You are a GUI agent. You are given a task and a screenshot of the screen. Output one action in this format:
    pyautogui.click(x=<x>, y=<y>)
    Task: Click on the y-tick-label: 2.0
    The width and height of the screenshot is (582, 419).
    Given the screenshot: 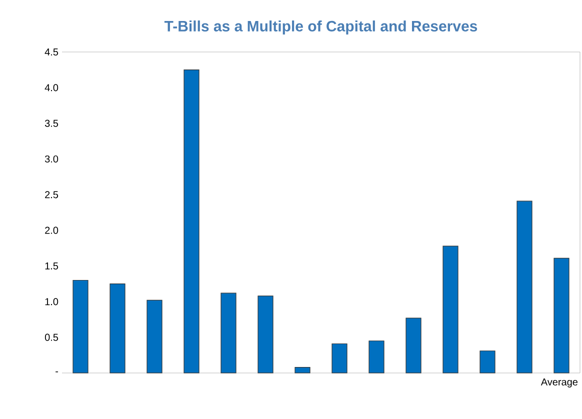 What is the action you would take?
    pyautogui.click(x=51, y=230)
    